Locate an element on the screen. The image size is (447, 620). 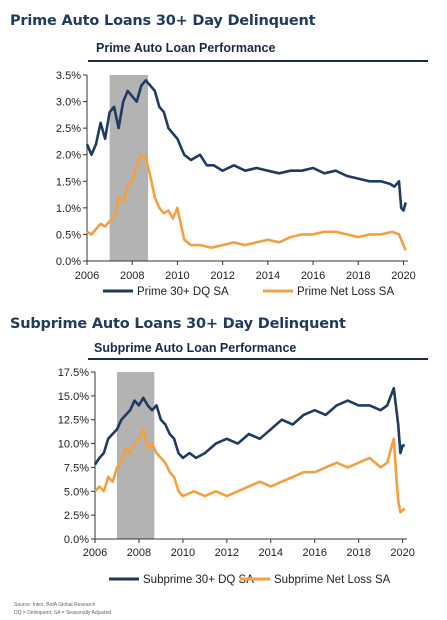
chart2-title-rule is located at coordinates (258, 359).